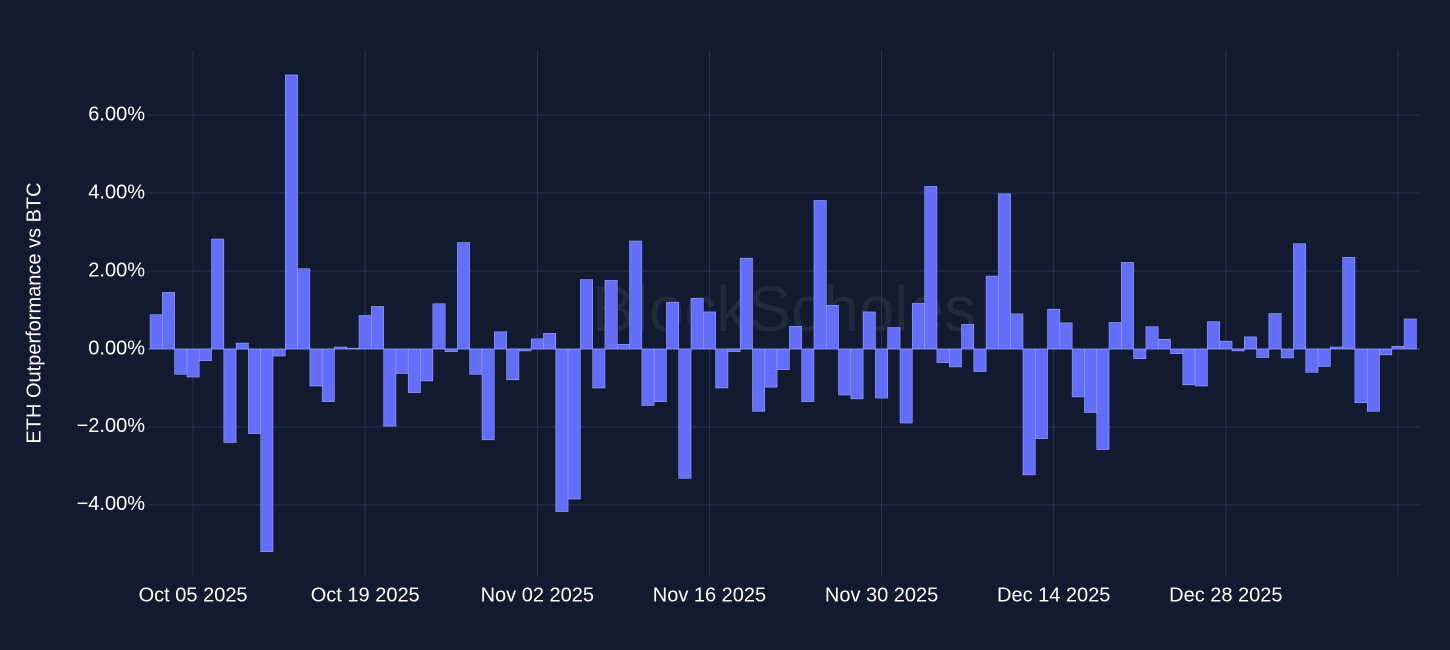 This screenshot has height=650, width=1450. What do you see at coordinates (1225, 595) in the screenshot?
I see `x-tick-label: Dec 28 2025` at bounding box center [1225, 595].